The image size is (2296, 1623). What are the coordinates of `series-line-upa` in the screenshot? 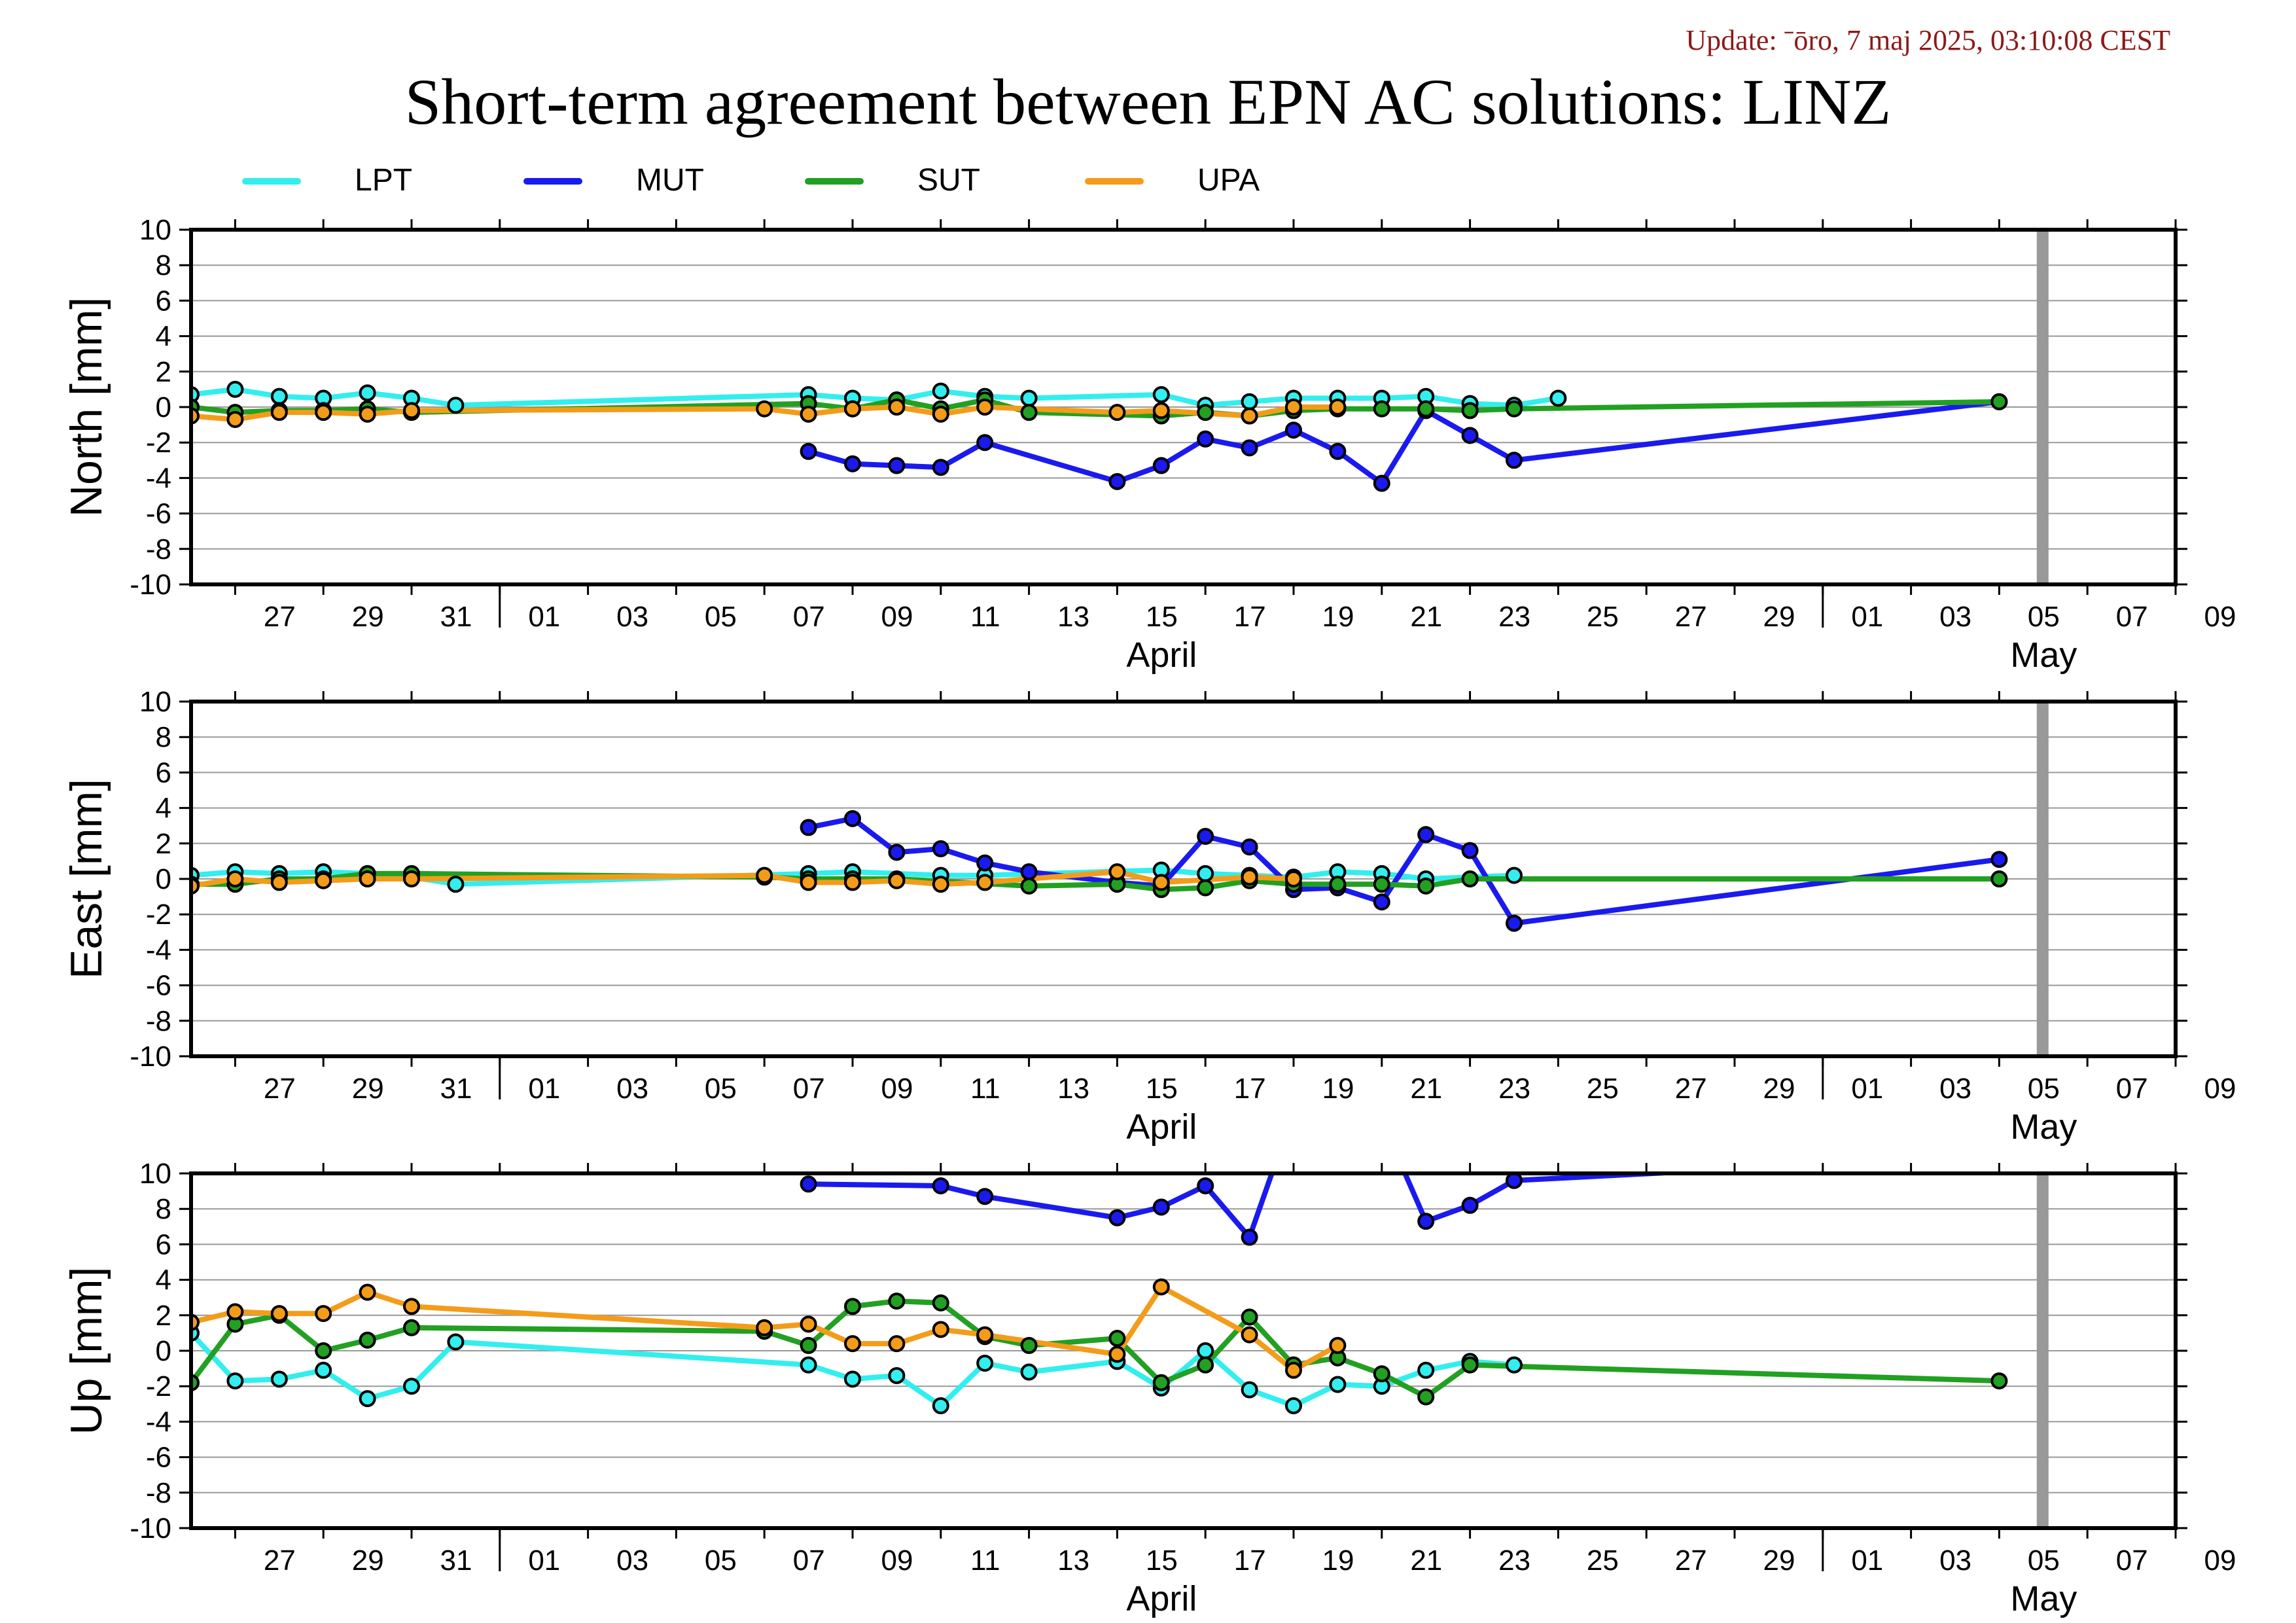 It's located at (743, 879).